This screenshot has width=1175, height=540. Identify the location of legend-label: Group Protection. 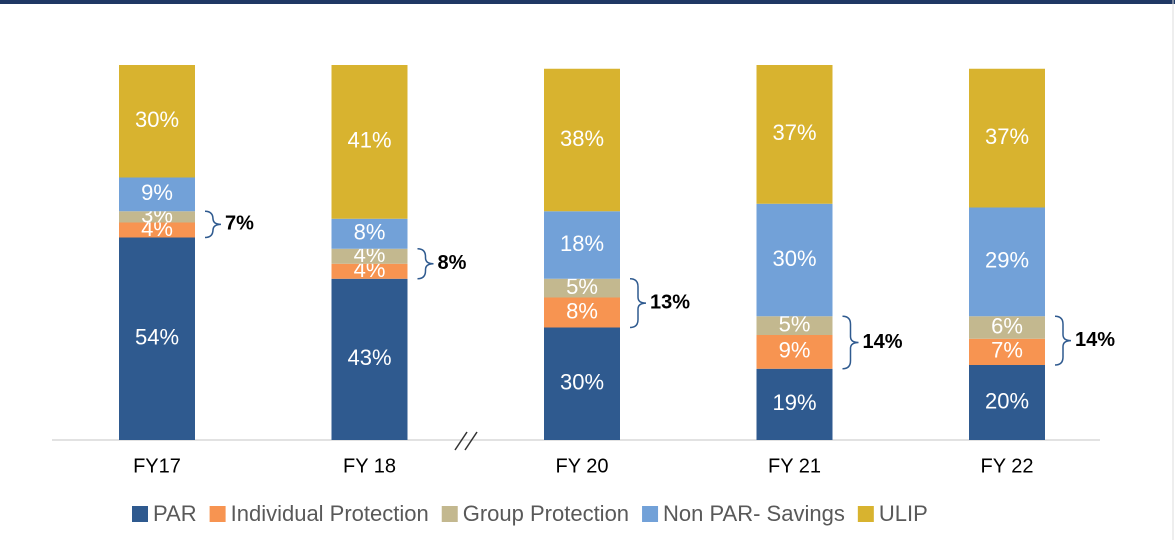
(546, 513).